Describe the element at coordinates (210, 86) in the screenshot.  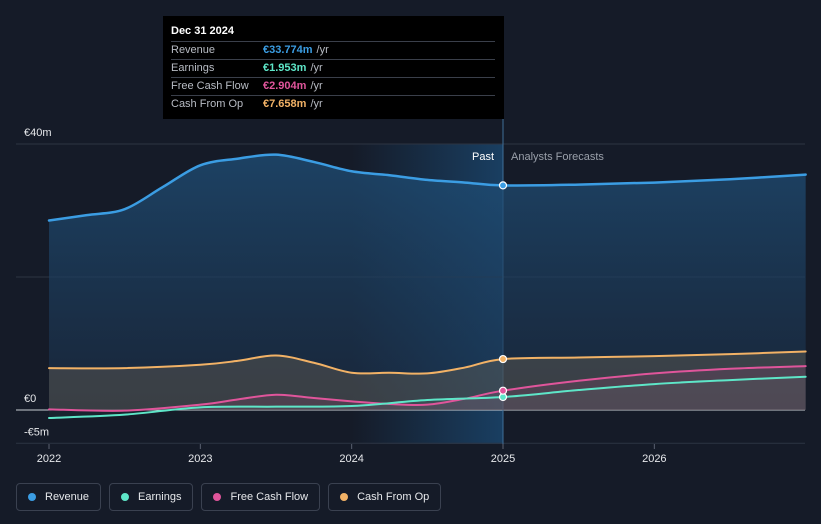
I see `tooltip-label: Free Cash Flow` at that location.